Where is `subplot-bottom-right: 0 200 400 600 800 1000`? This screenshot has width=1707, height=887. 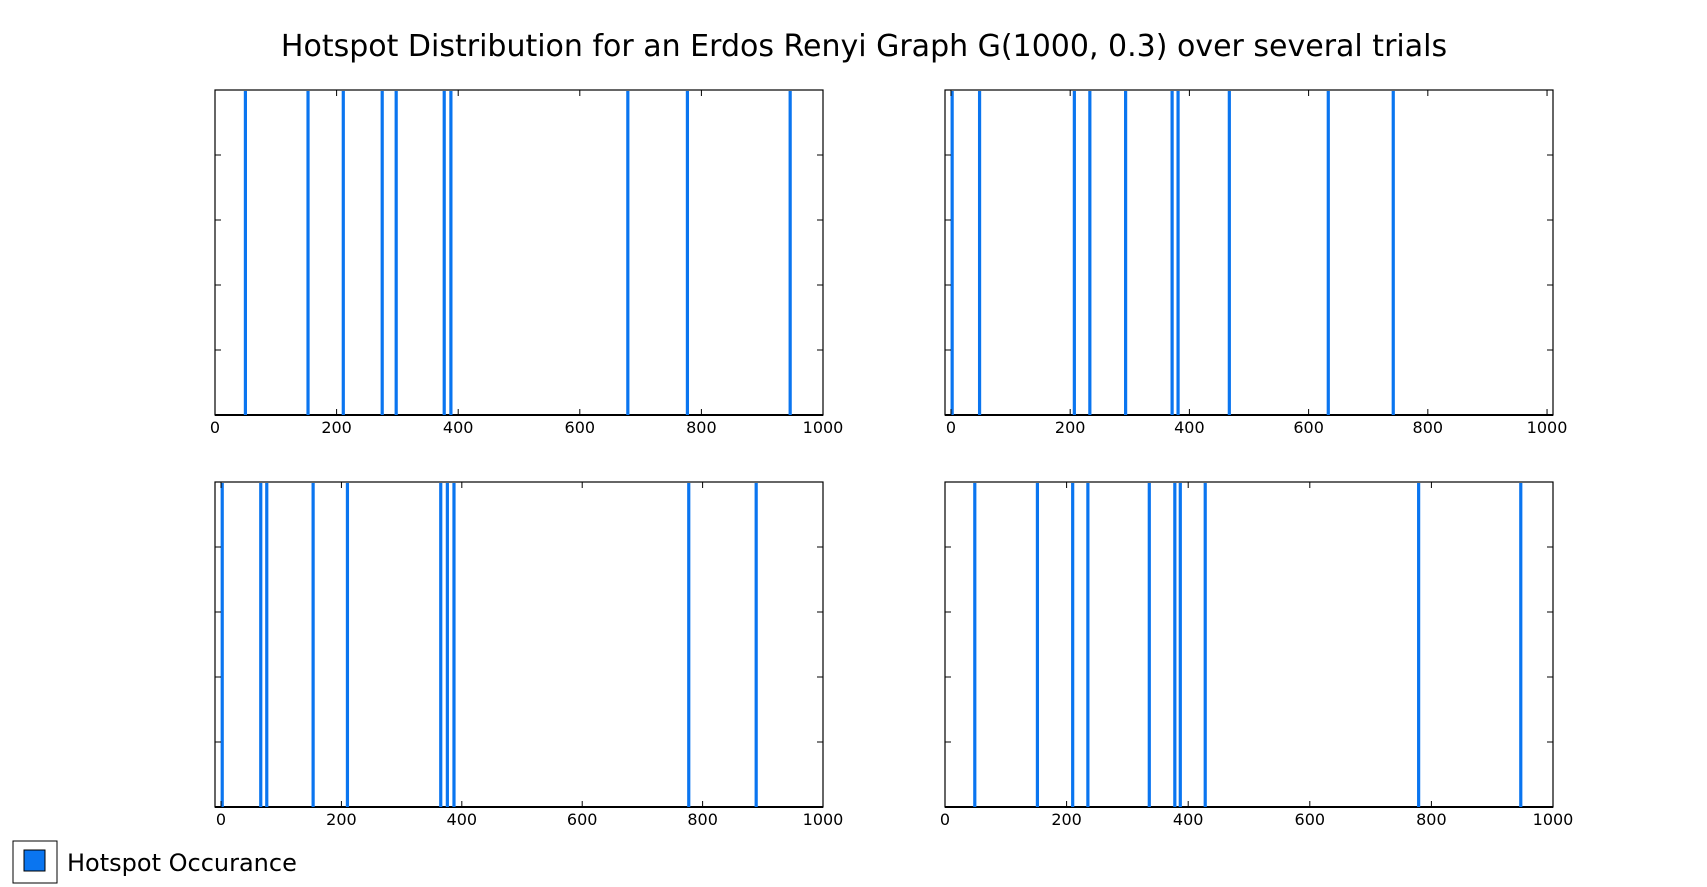
subplot-bottom-right: 0 200 400 600 800 1000 is located at coordinates (1257, 655).